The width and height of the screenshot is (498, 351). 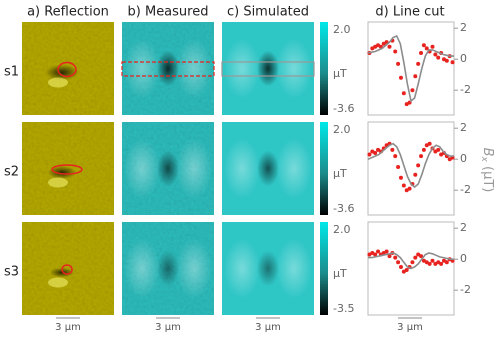 What do you see at coordinates (409, 12) in the screenshot?
I see `panel-header: d) Line cut` at bounding box center [409, 12].